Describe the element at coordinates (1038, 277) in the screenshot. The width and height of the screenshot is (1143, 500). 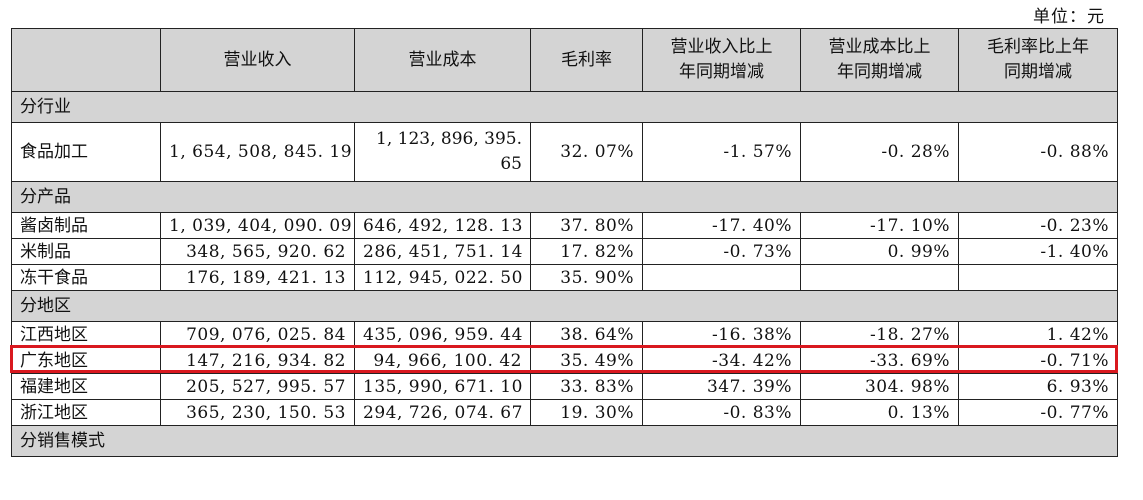
I see `margin-change-cell` at that location.